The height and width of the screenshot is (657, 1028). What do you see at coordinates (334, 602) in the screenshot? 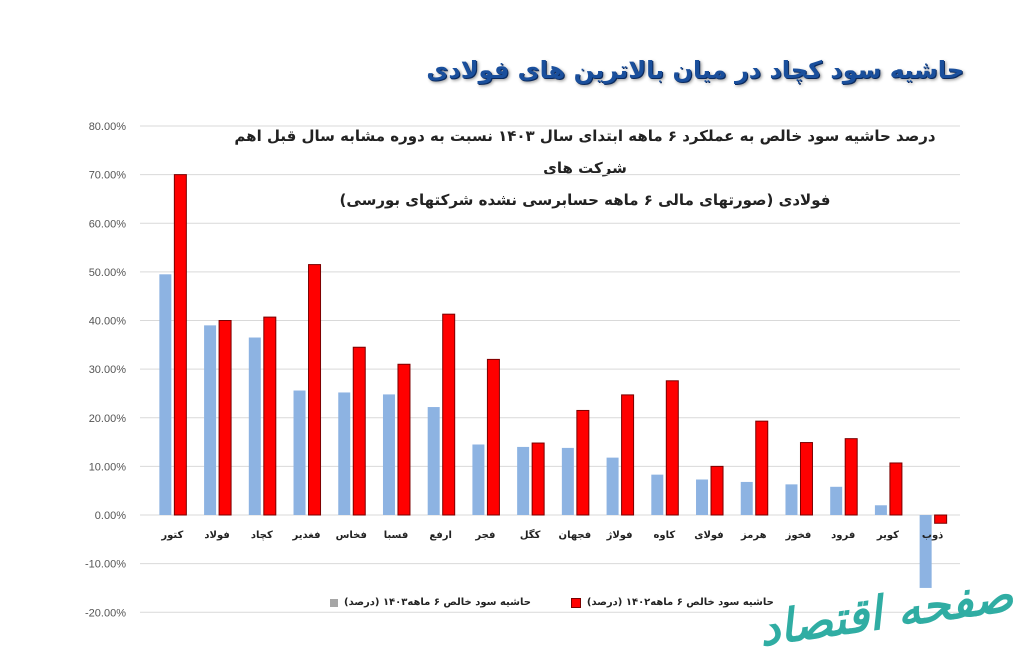
I see `legend-swatch-blue` at bounding box center [334, 602].